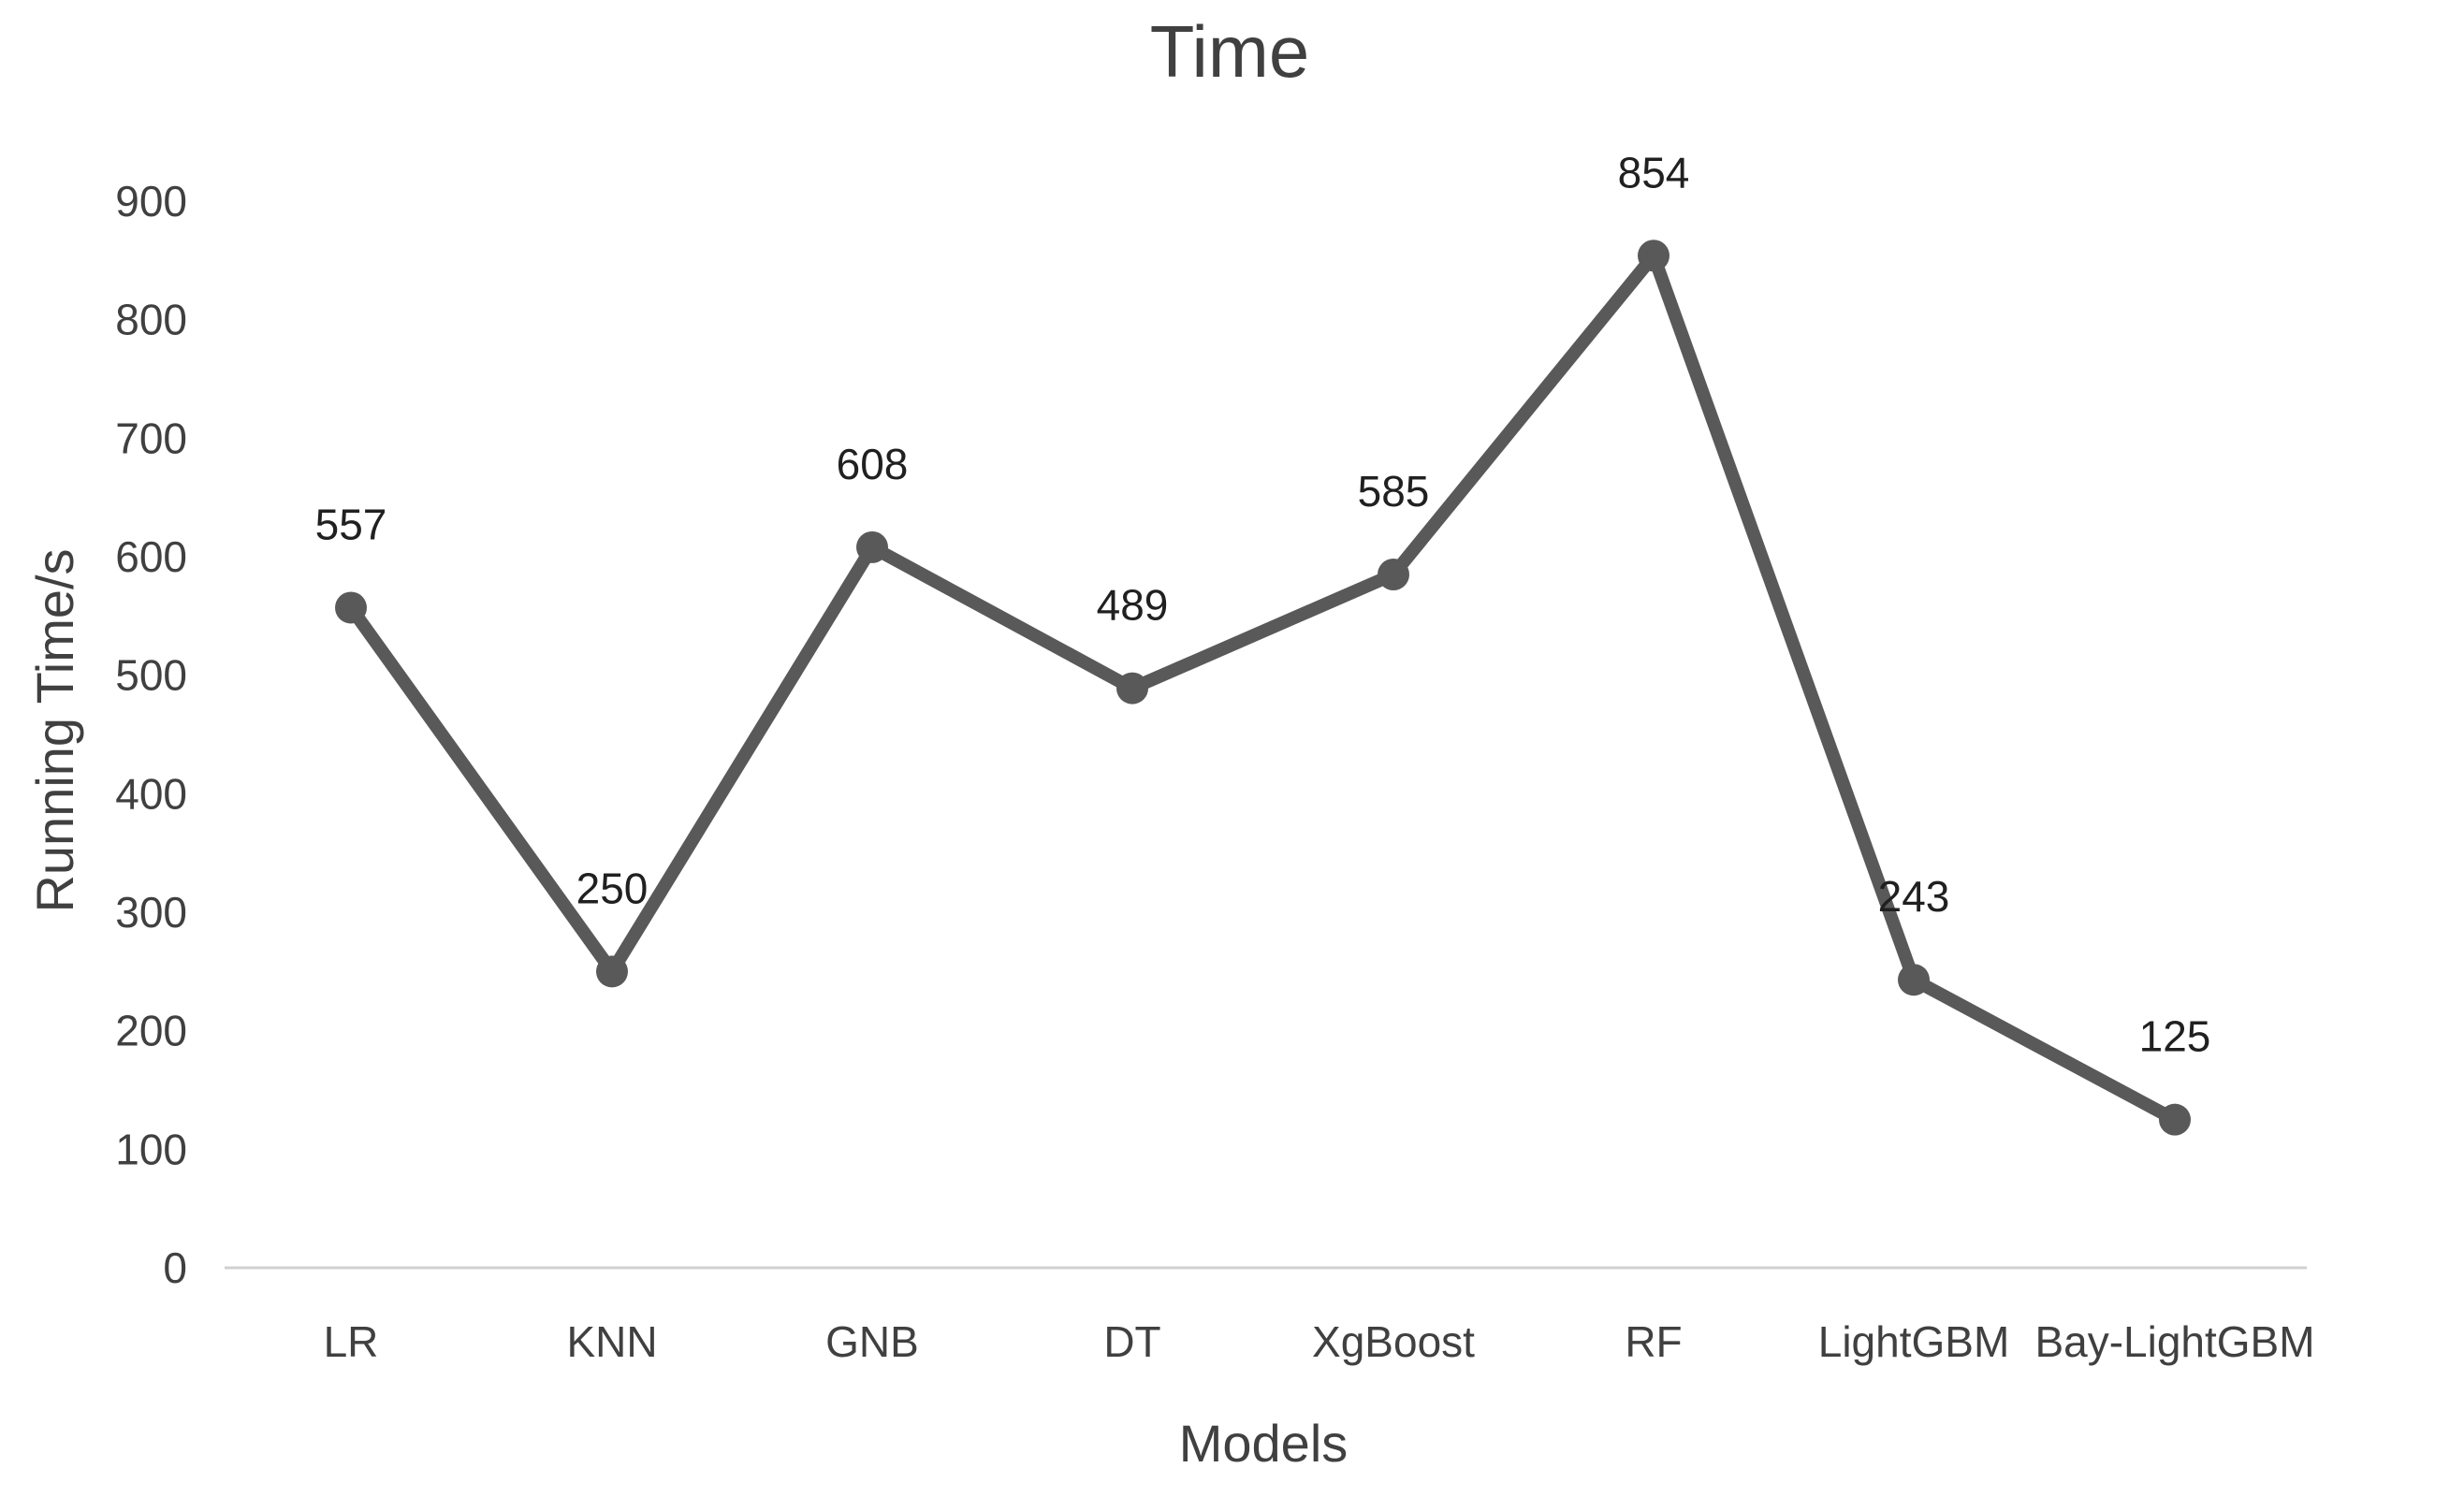  Describe the element at coordinates (1229, 52) in the screenshot. I see `chart-title: Time` at that location.